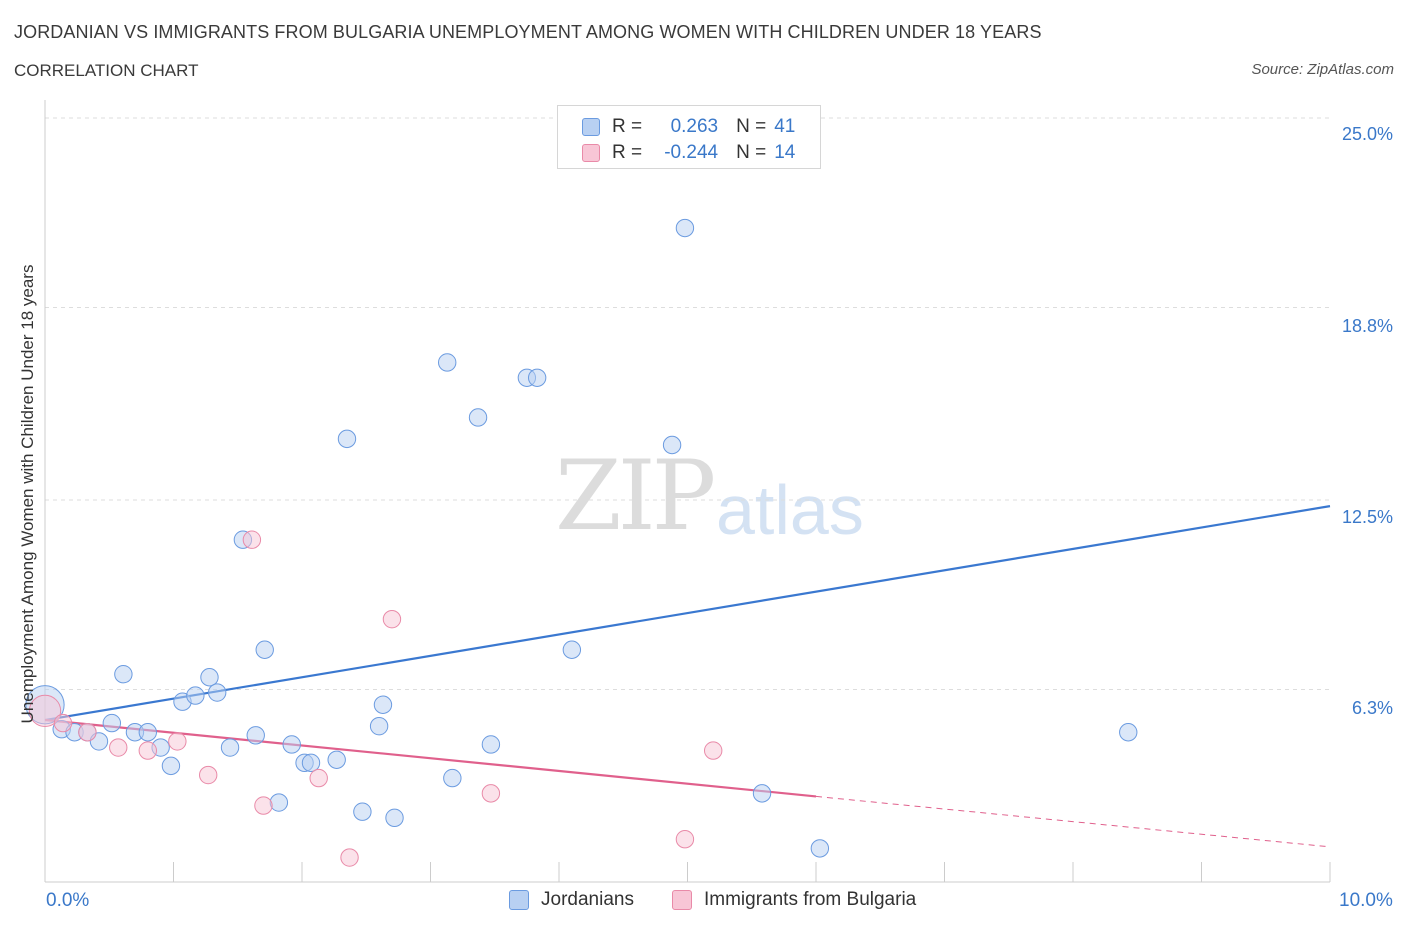  What do you see at coordinates (1322, 69) in the screenshot?
I see `source-label: Source: ZipAtlas.com` at bounding box center [1322, 69].